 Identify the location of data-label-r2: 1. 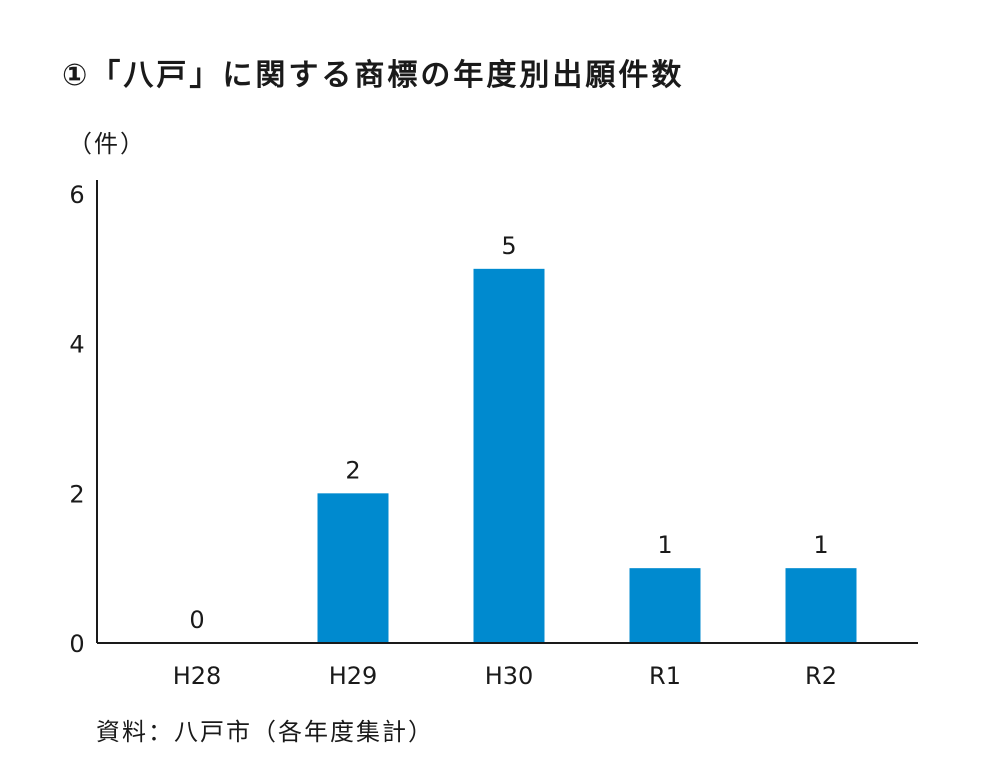
(820, 545).